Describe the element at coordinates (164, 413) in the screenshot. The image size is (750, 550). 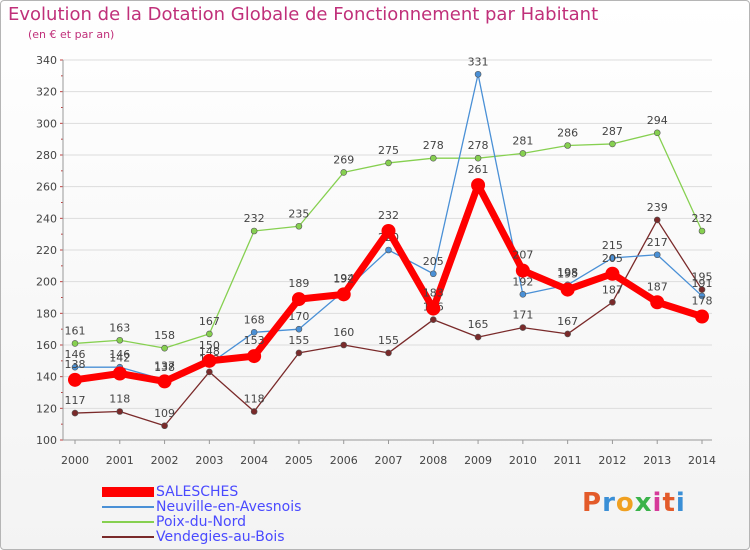
I see `data-label: 109` at that location.